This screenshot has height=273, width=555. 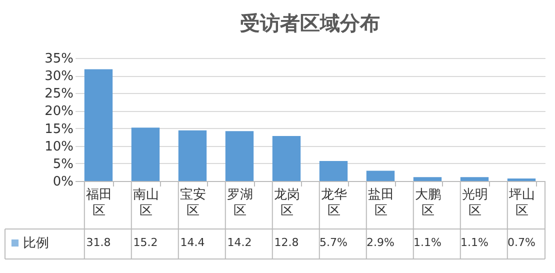 What do you see at coordinates (59, 146) in the screenshot?
I see `y-tick-label: 10%` at bounding box center [59, 146].